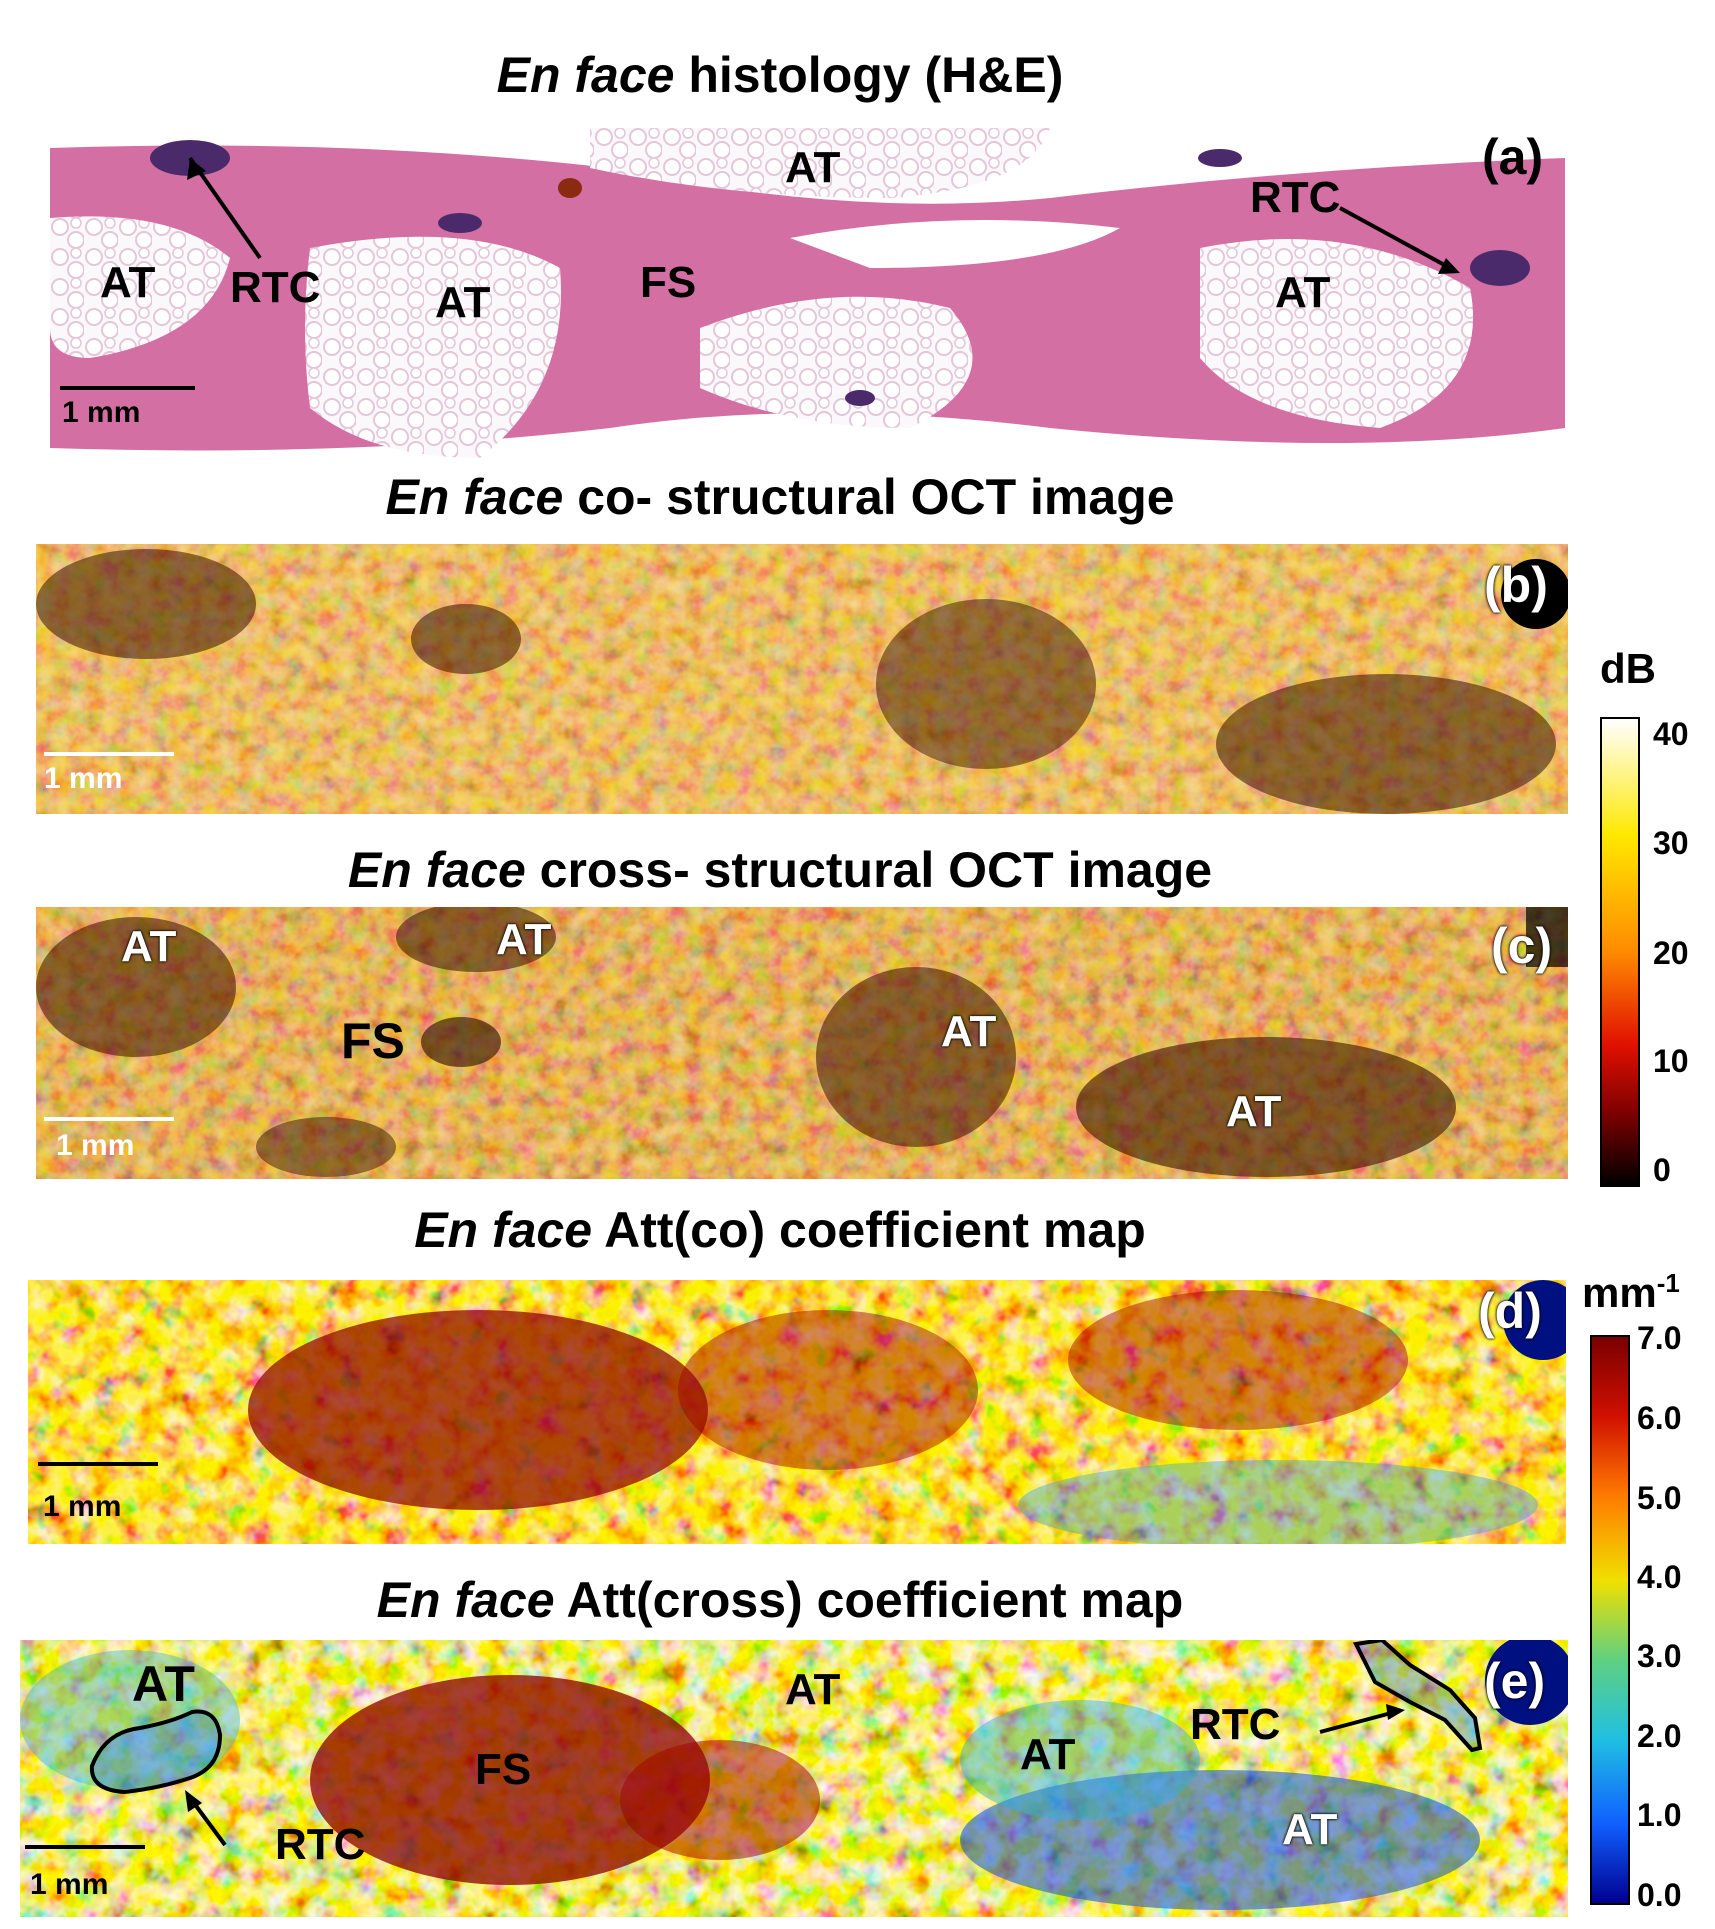 Image resolution: width=1715 pixels, height=1929 pixels. I want to click on title-b-rest: co- structural OCT image, so click(869, 497).